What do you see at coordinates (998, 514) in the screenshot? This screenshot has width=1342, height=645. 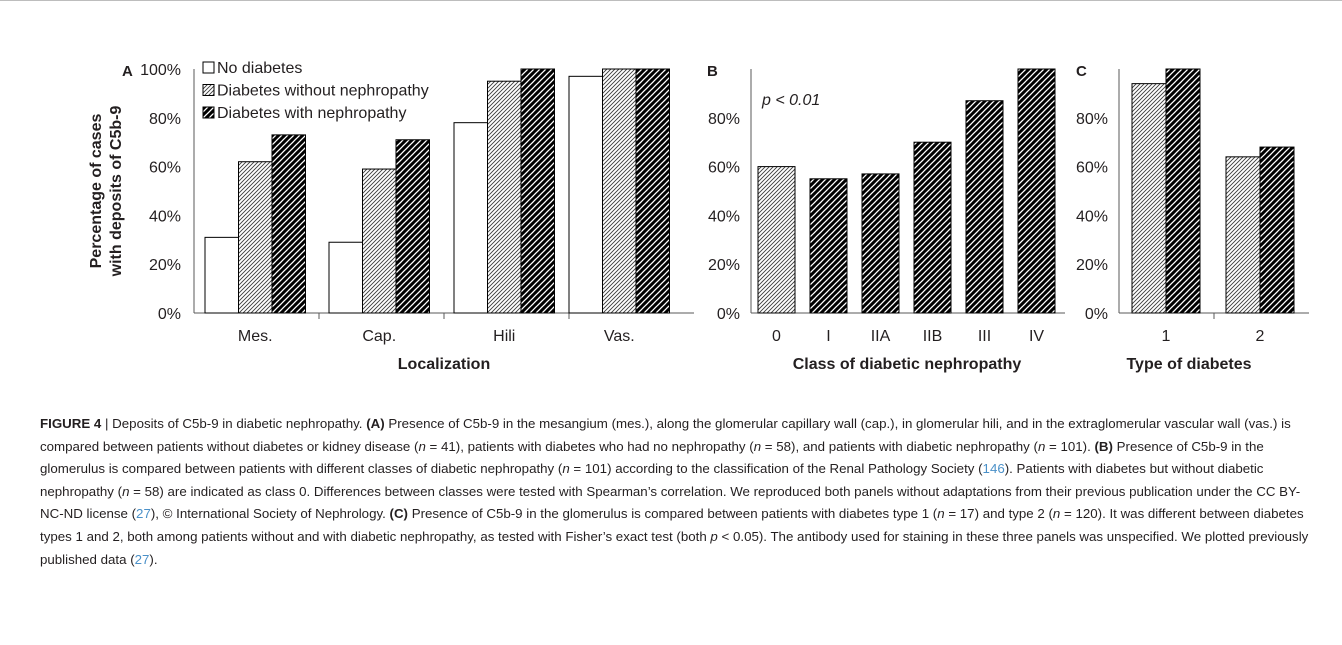 I see `caption-text: = 17) and type 2 (` at bounding box center [998, 514].